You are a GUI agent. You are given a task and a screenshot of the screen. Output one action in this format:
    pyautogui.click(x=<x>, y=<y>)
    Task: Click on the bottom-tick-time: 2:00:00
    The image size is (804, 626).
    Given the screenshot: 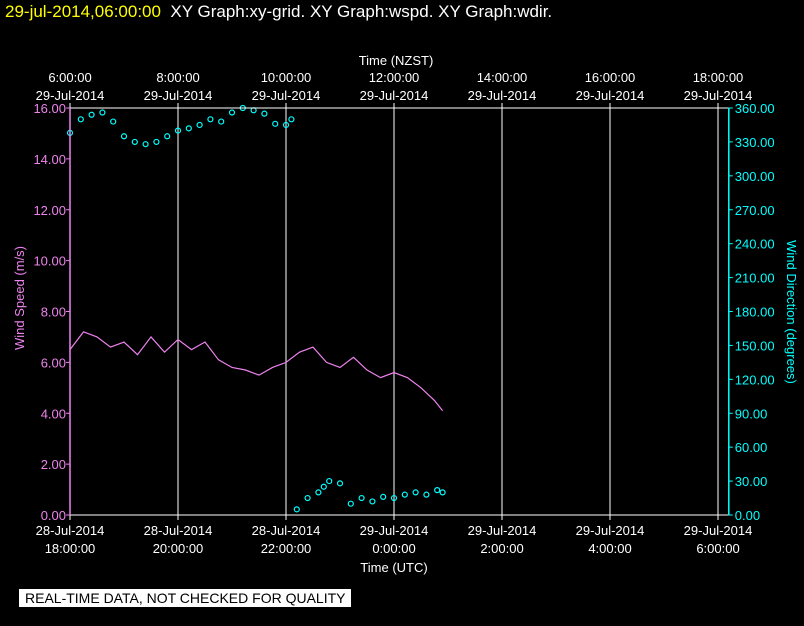 What is the action you would take?
    pyautogui.click(x=501, y=548)
    